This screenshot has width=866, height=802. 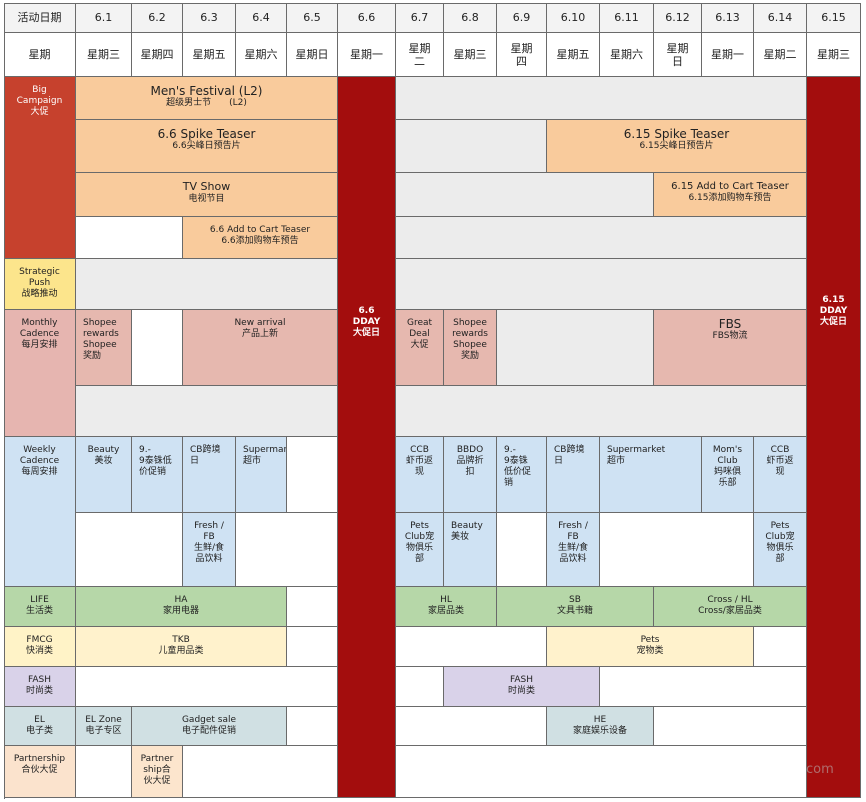 What do you see at coordinates (522, 475) in the screenshot?
I see `event-9-9-sale-2: 9.- 9泰铢 低价促 销` at bounding box center [522, 475].